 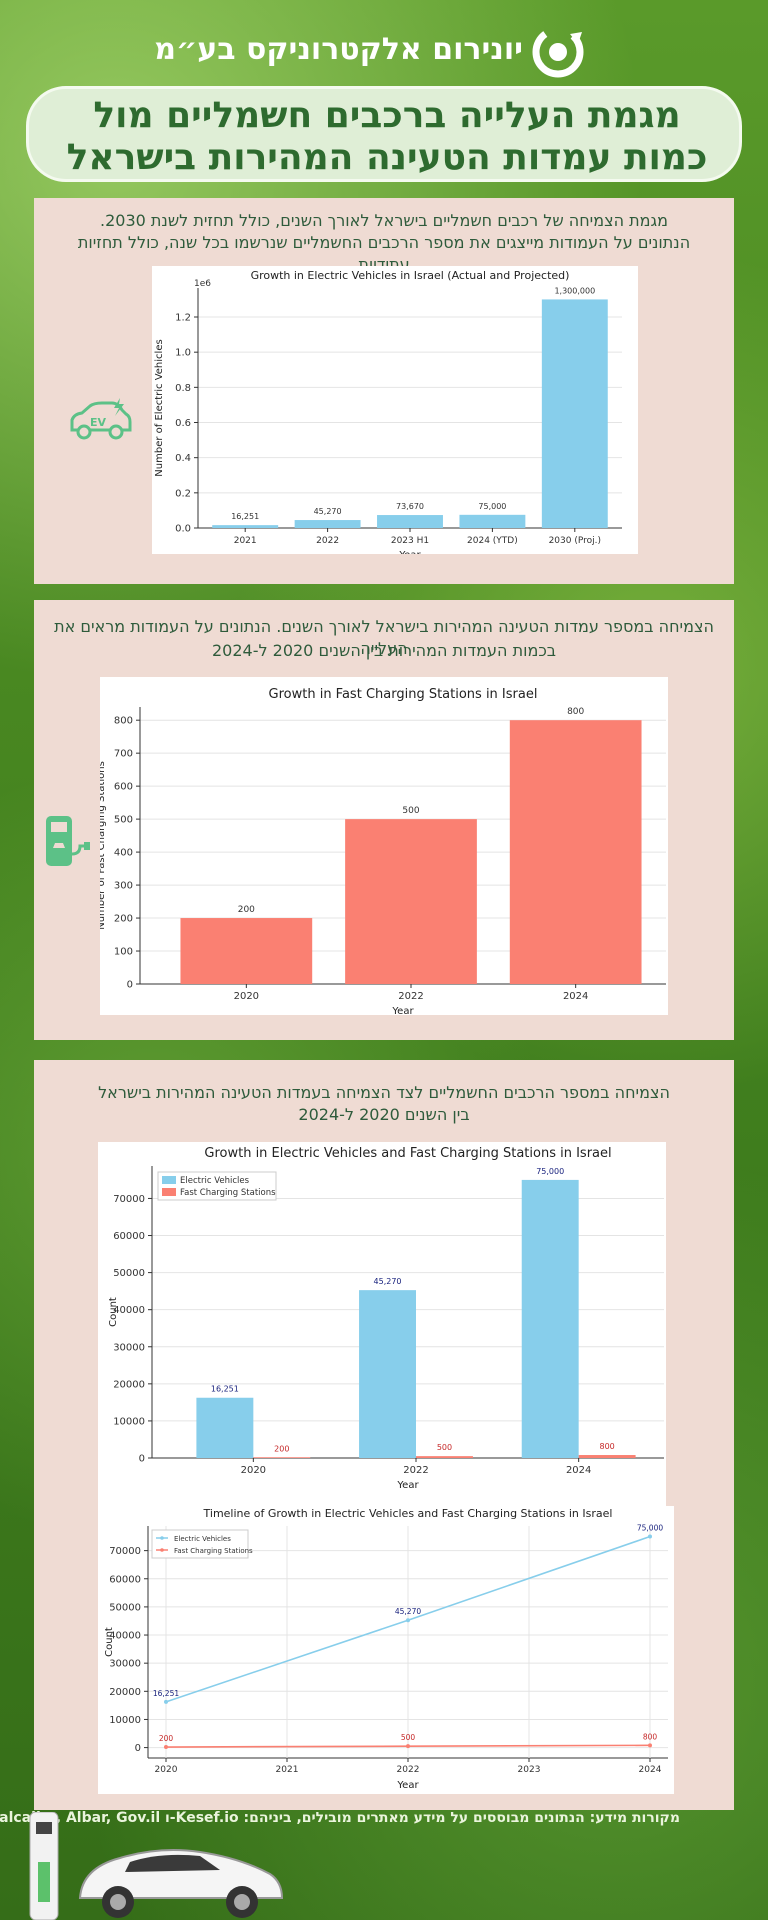 I want to click on page-title-line2: כמות עמדות הטעינה המהירות בישראל, so click(x=387, y=157).